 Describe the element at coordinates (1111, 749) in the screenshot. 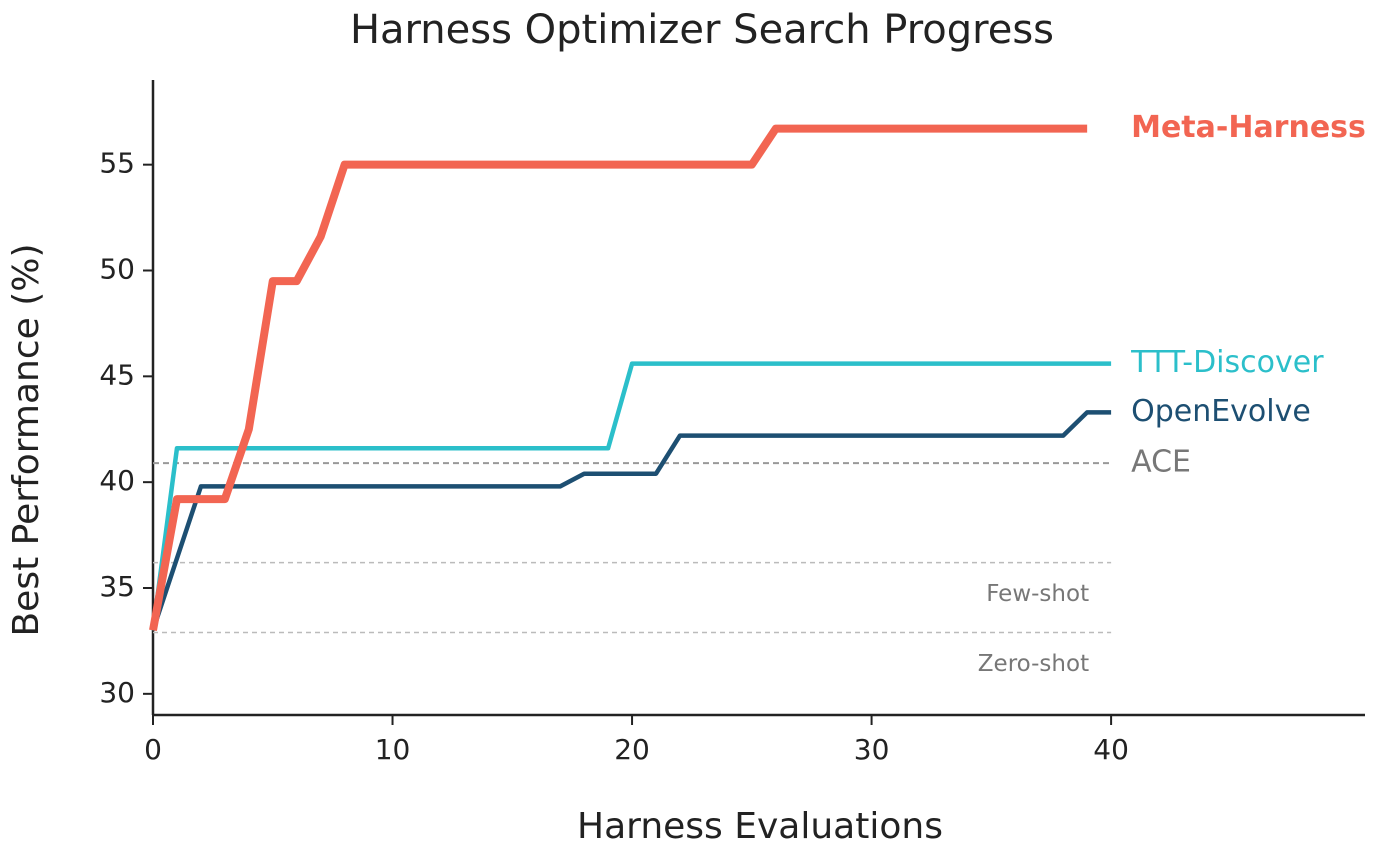

I see `x-tick-label: 40` at that location.